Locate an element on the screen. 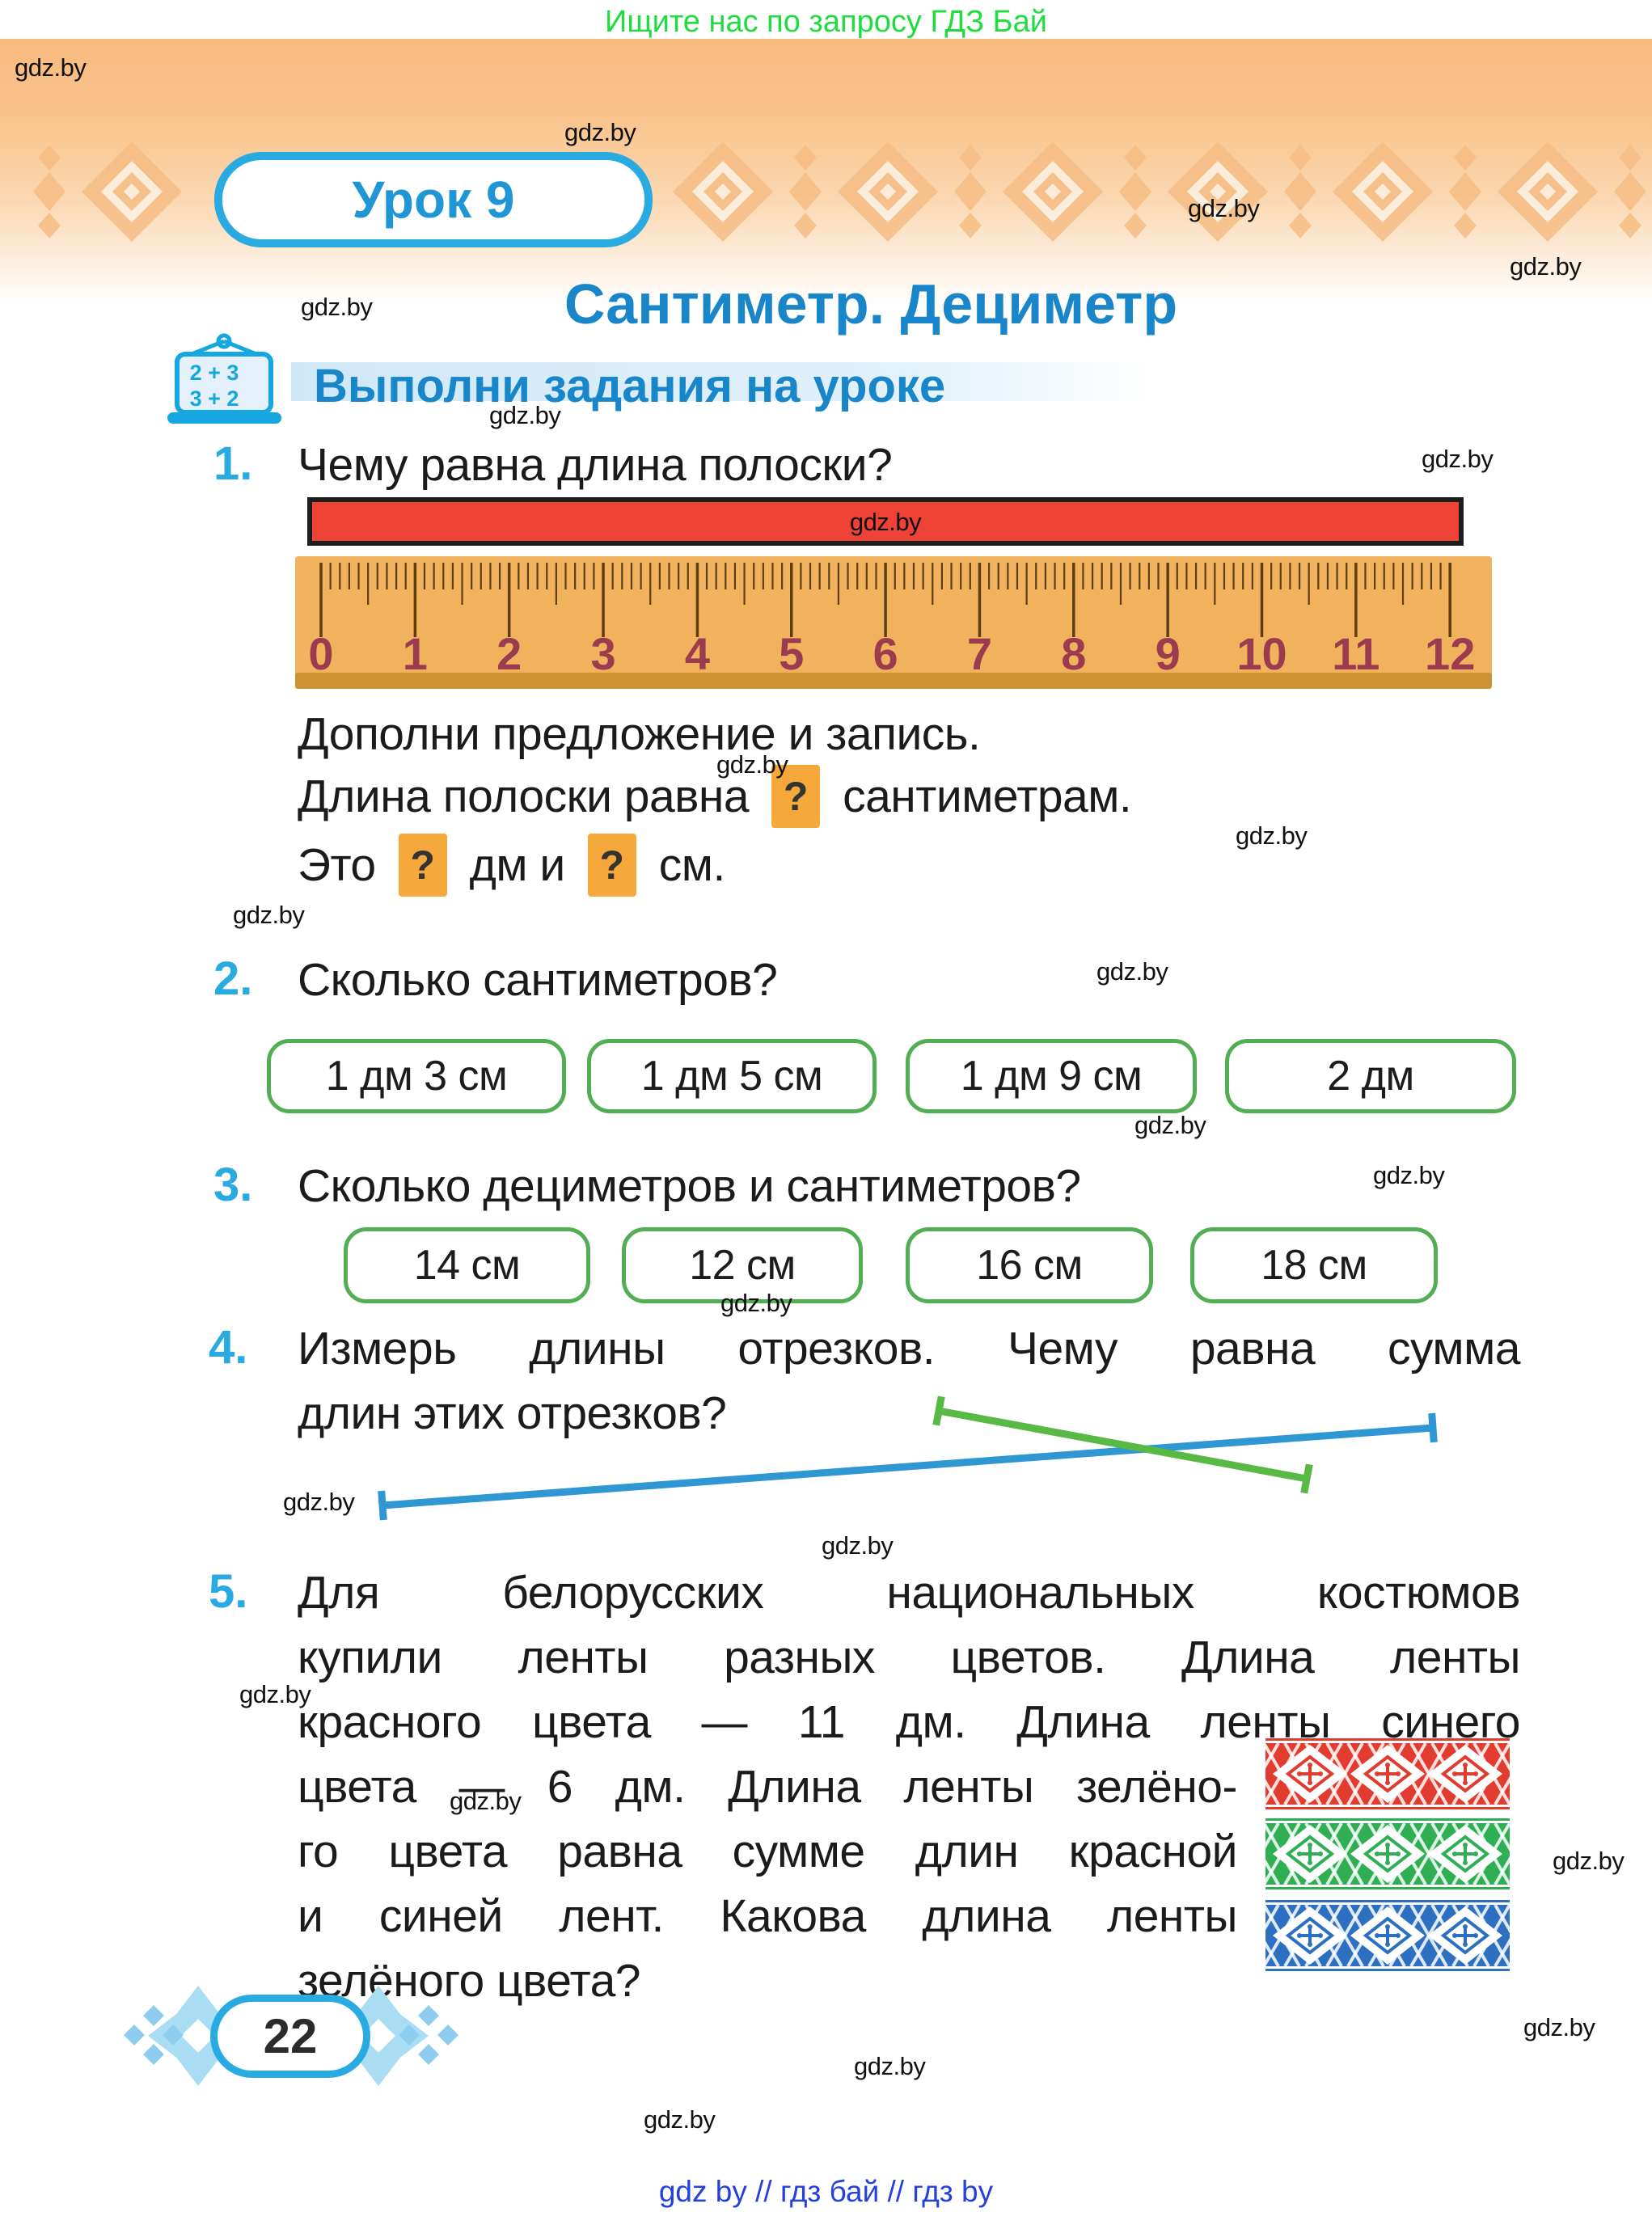 Image resolution: width=1652 pixels, height=2225 pixels. ruler-number: 4 is located at coordinates (697, 653).